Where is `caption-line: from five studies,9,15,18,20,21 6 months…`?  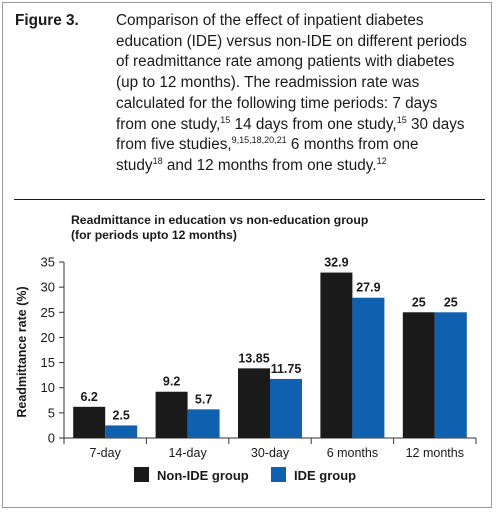 caption-line: from five studies,9,15,18,20,21 6 months… is located at coordinates (267, 144).